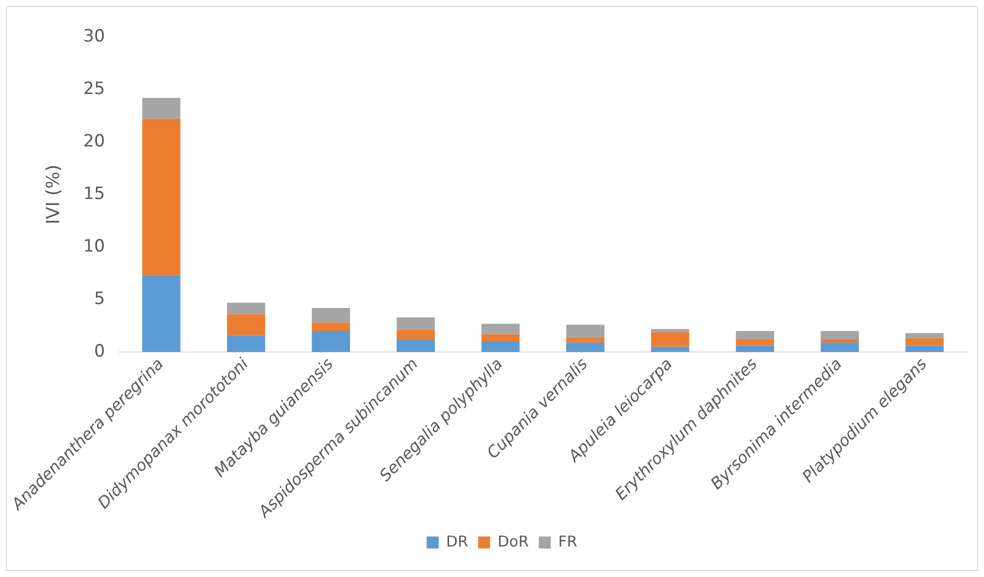 This screenshot has width=984, height=577. Describe the element at coordinates (99, 351) in the screenshot. I see `y-tick-label: 0` at that location.